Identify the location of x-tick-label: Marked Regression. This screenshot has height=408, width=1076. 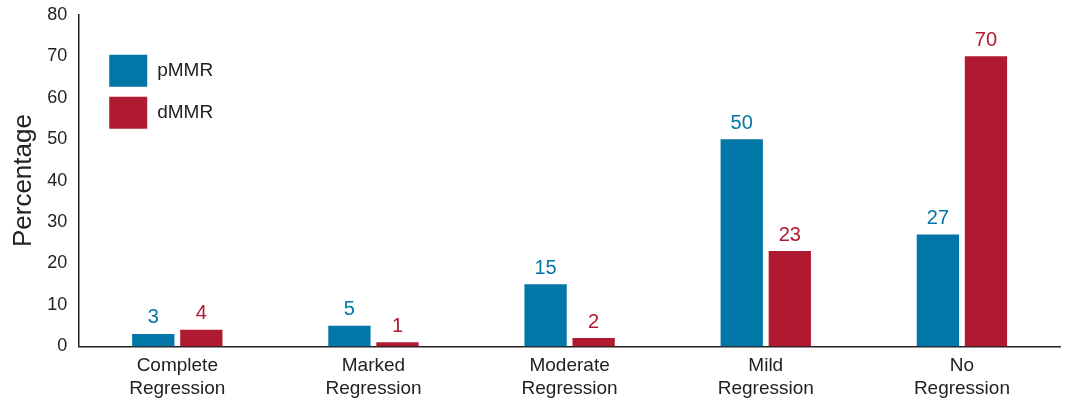
(373, 376).